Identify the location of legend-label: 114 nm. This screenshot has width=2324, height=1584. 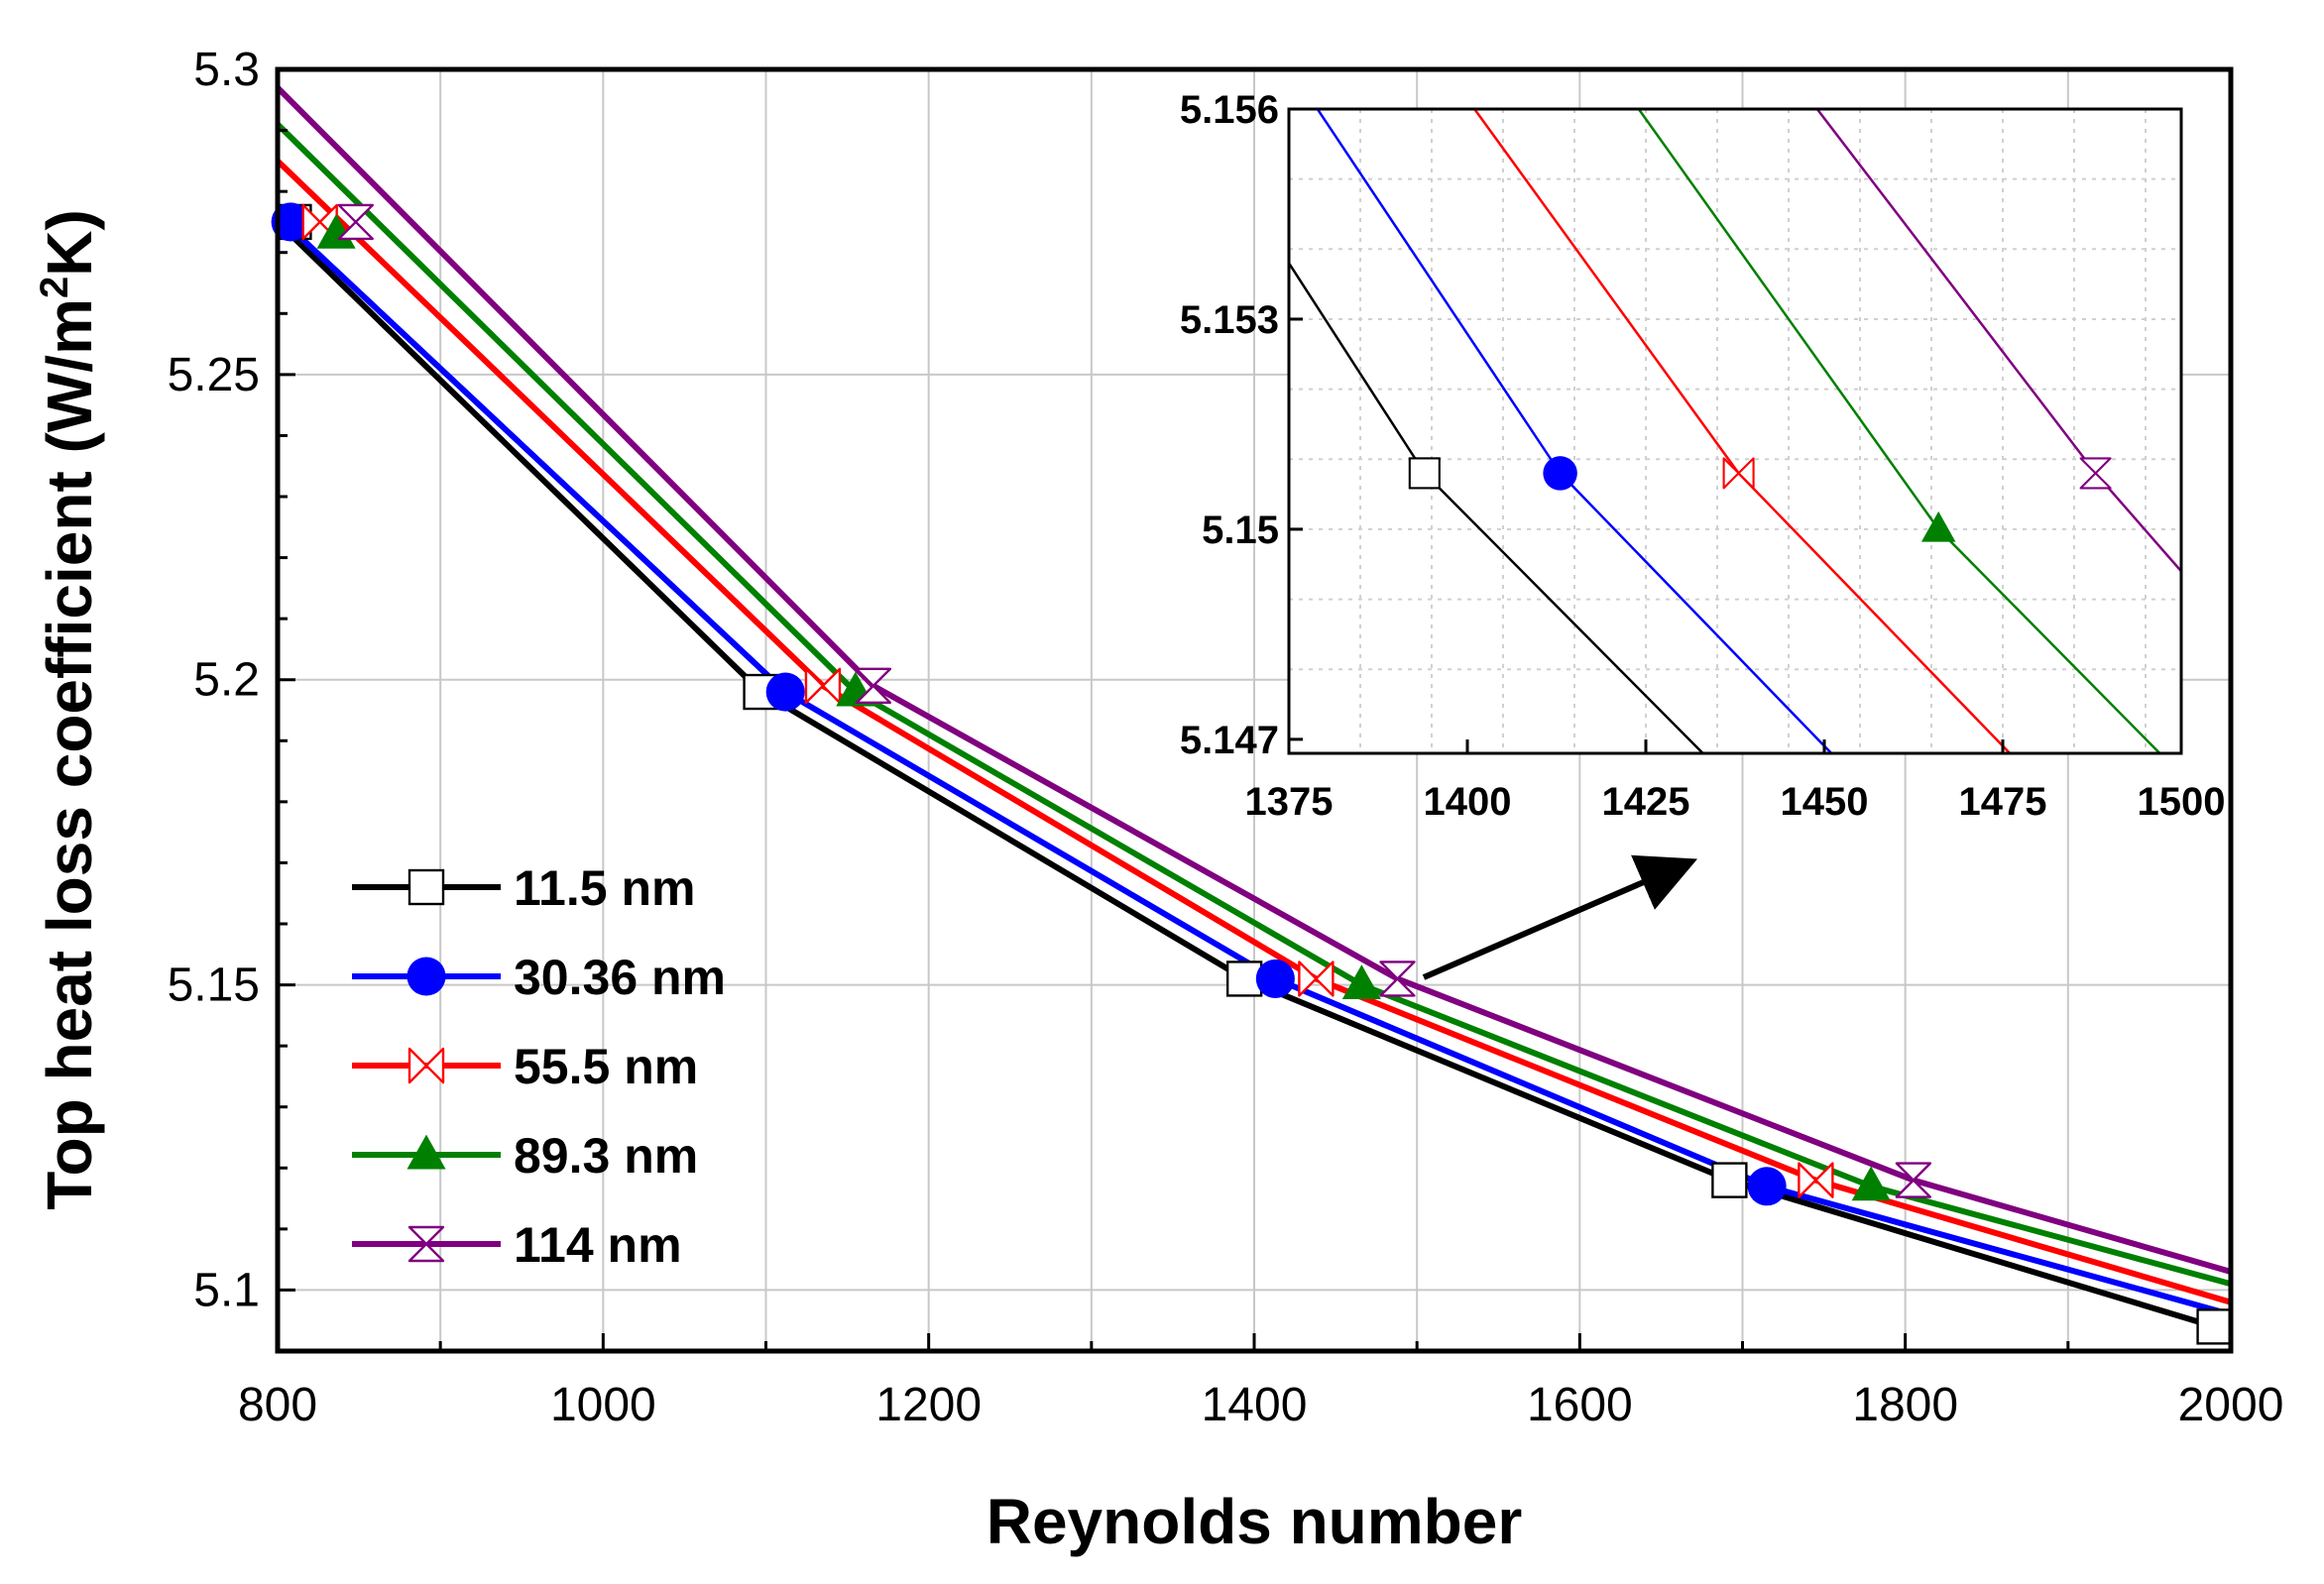
(598, 1245).